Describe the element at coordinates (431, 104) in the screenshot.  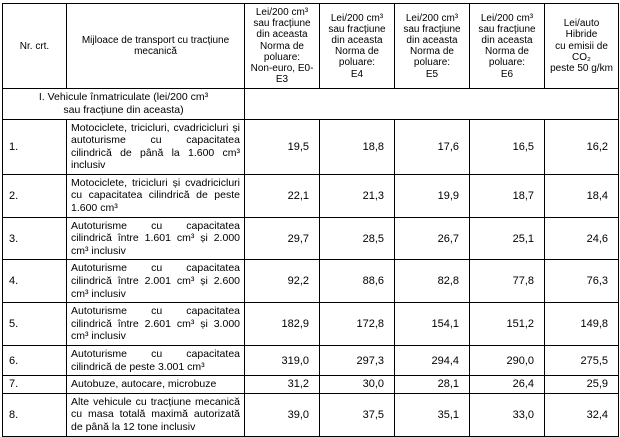
I see `section-empty-cell` at that location.